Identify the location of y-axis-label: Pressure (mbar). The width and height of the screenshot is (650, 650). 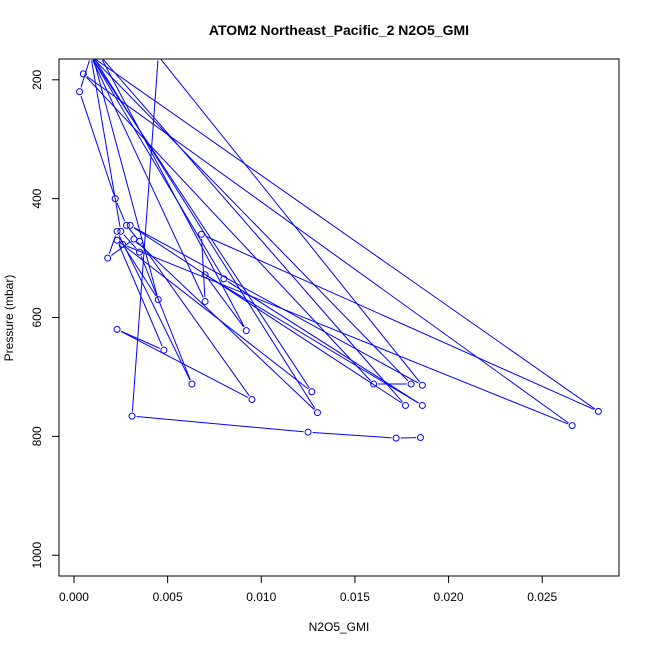
(9, 318).